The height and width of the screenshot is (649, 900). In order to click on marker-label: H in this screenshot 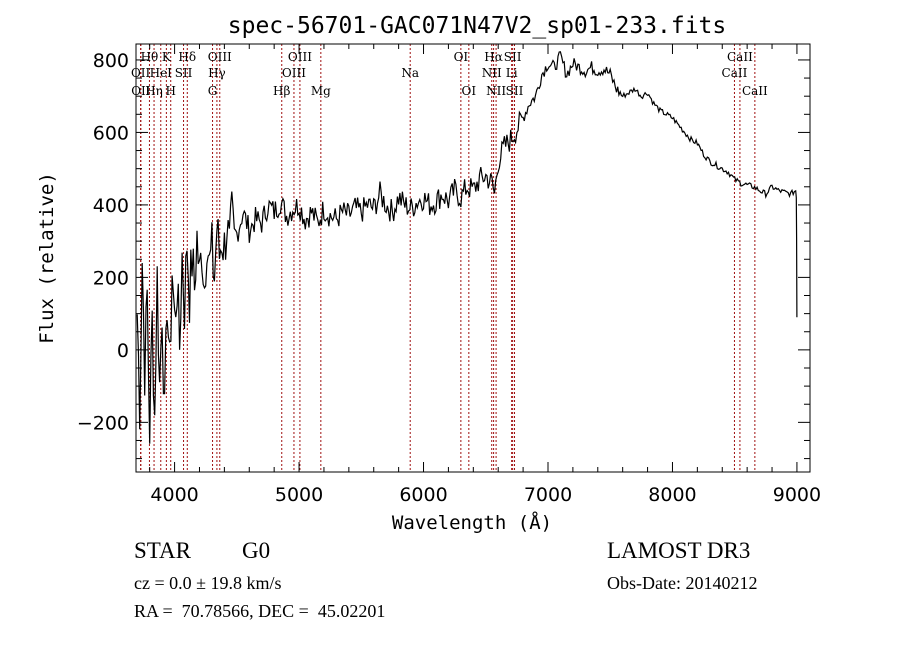, I will do `click(170, 91)`.